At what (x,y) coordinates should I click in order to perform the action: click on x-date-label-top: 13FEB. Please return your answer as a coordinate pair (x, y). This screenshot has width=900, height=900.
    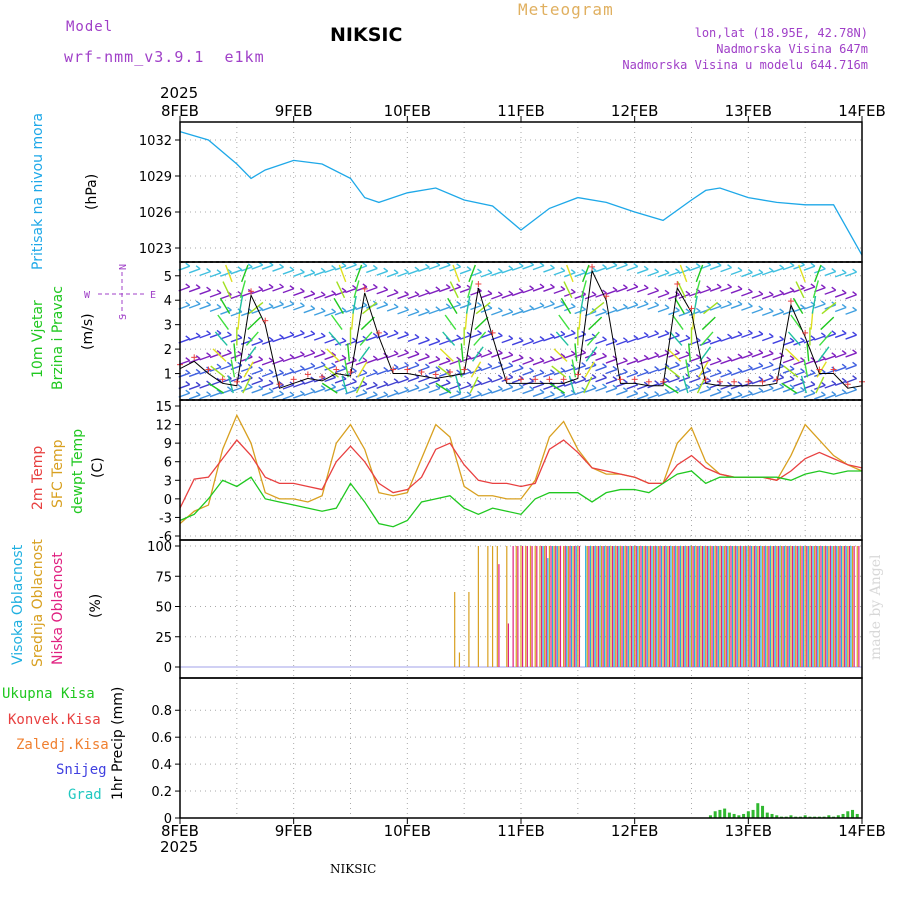
    Looking at the image, I should click on (748, 111).